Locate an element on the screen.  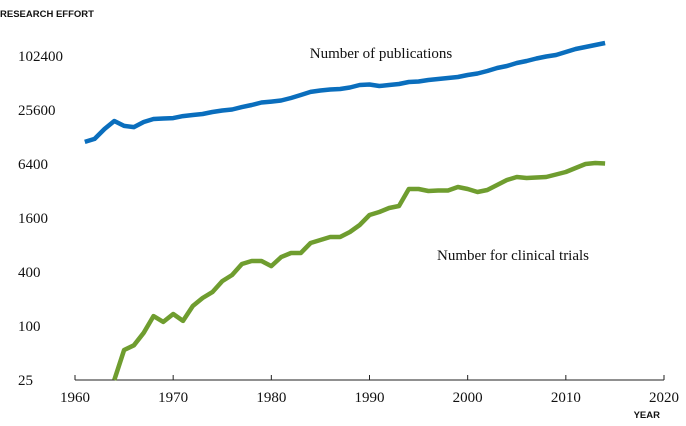
x-tick-label: 1990 is located at coordinates (370, 398).